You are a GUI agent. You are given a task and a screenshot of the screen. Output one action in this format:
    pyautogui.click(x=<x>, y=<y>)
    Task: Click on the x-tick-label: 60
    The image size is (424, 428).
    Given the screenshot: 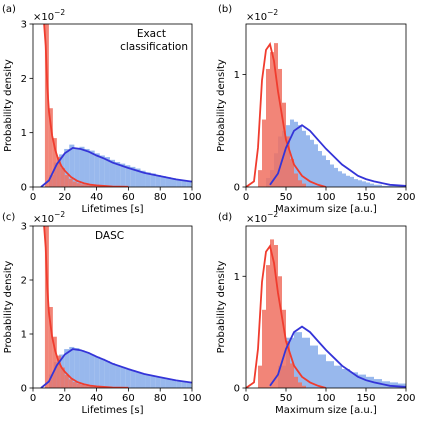 What is the action you would take?
    pyautogui.click(x=128, y=398)
    